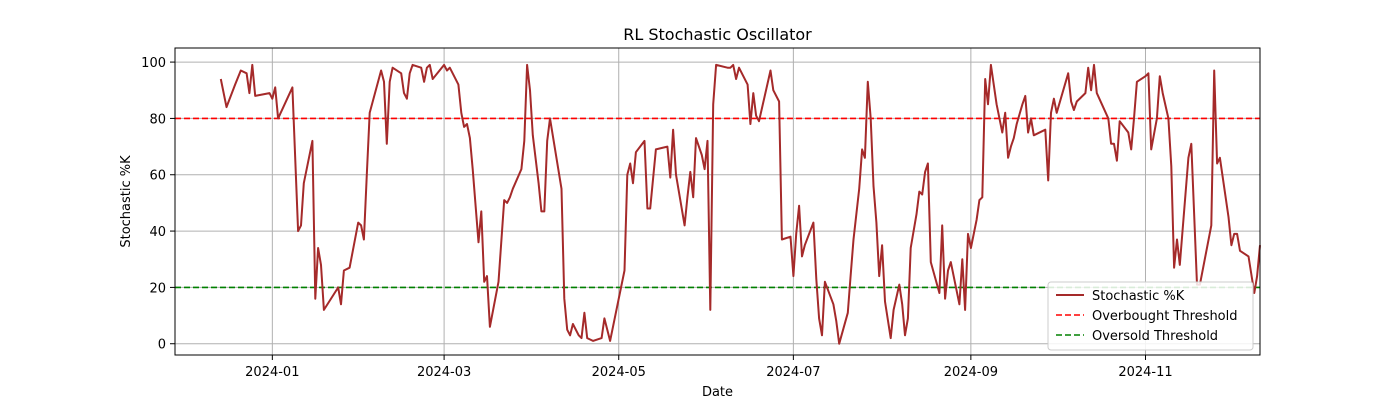 The image size is (1400, 400). What do you see at coordinates (157, 232) in the screenshot?
I see `y-tick-label: 40` at bounding box center [157, 232].